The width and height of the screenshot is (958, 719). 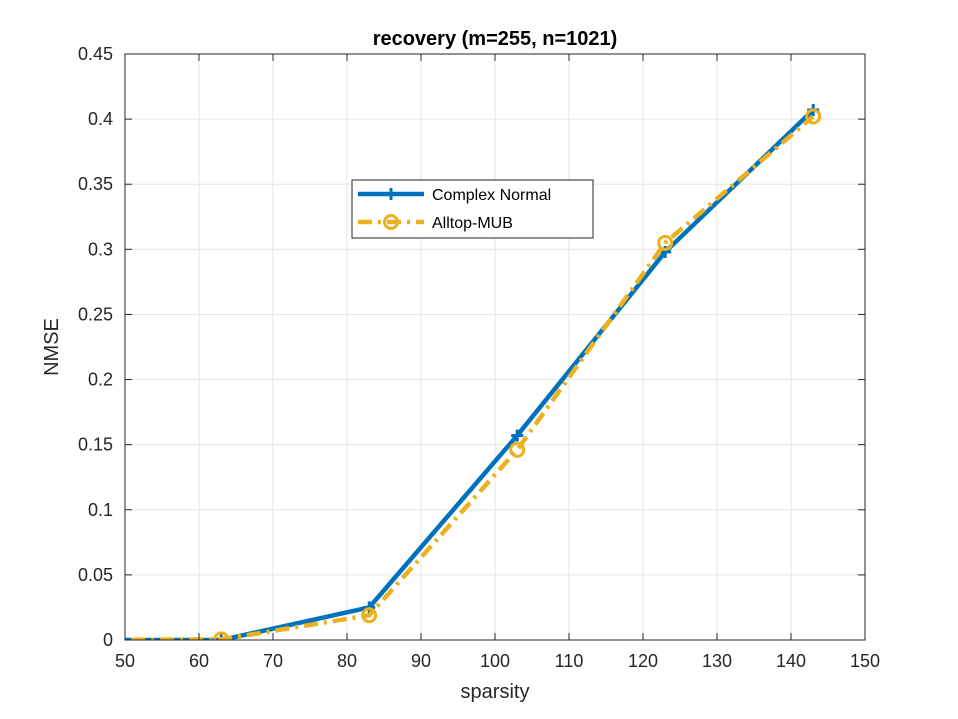 What do you see at coordinates (865, 661) in the screenshot?
I see `x-tick-label: 150` at bounding box center [865, 661].